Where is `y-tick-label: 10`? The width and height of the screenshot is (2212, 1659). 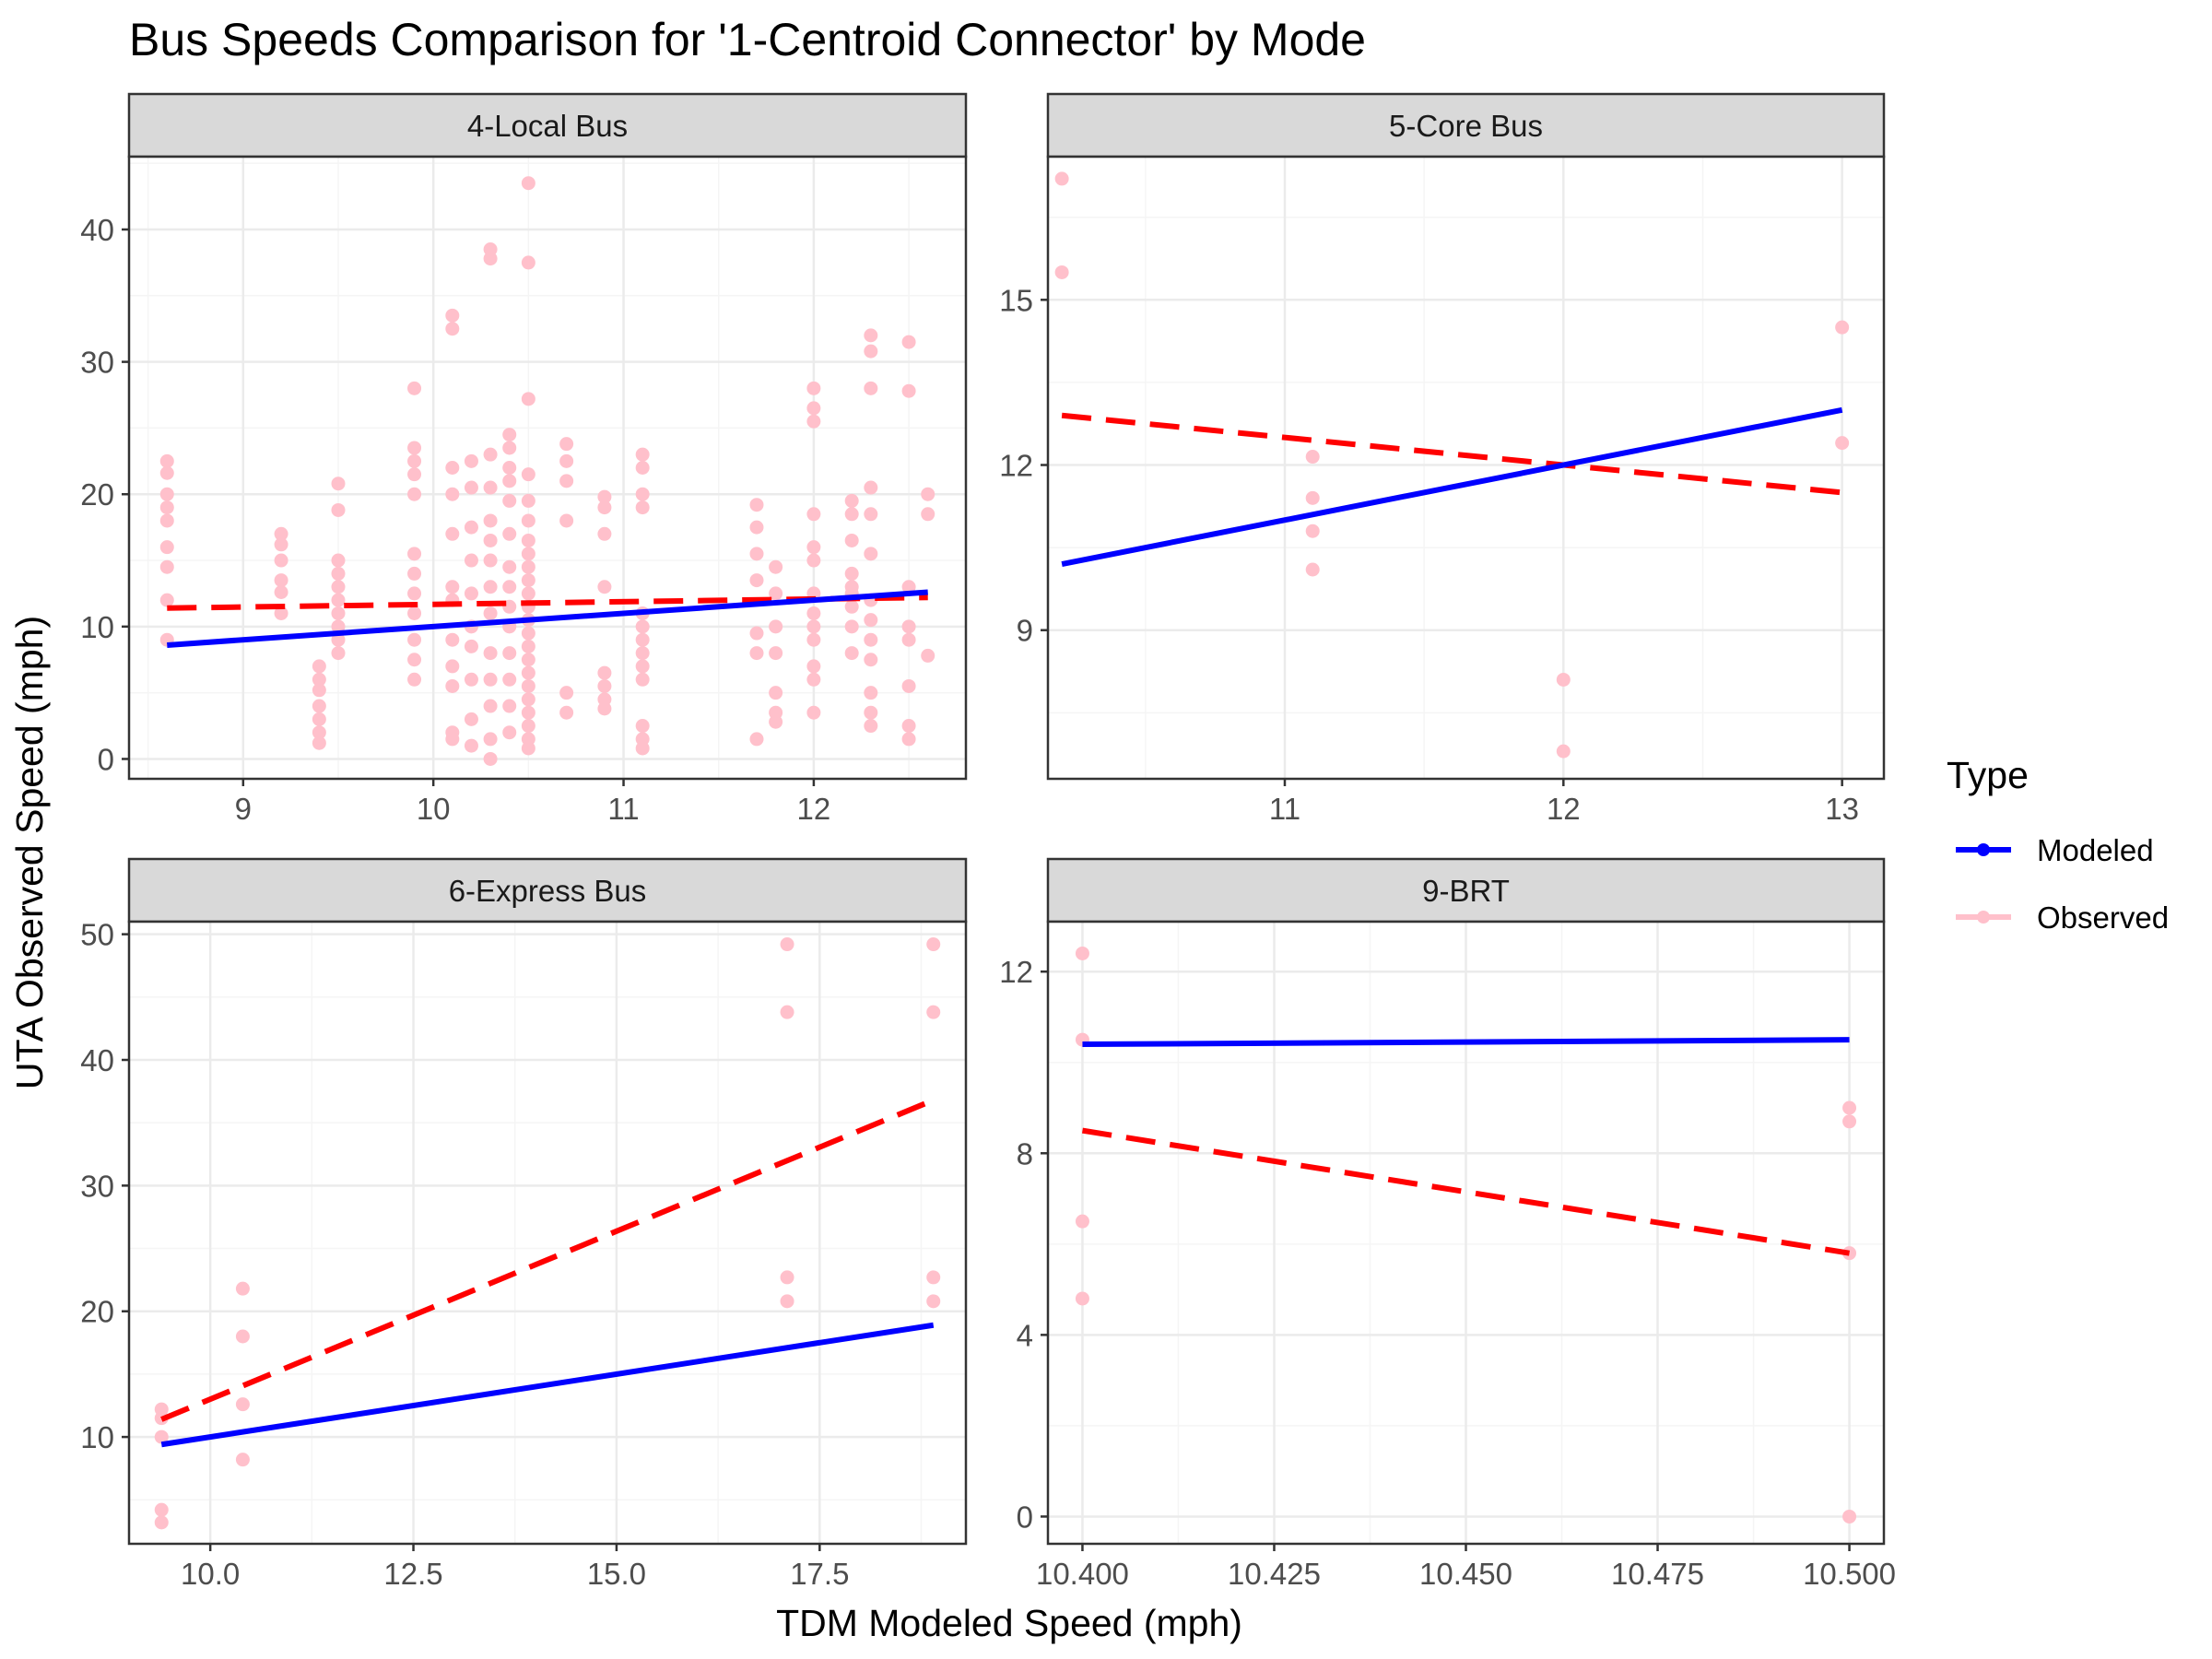 y-tick-label: 10 is located at coordinates (97, 1437).